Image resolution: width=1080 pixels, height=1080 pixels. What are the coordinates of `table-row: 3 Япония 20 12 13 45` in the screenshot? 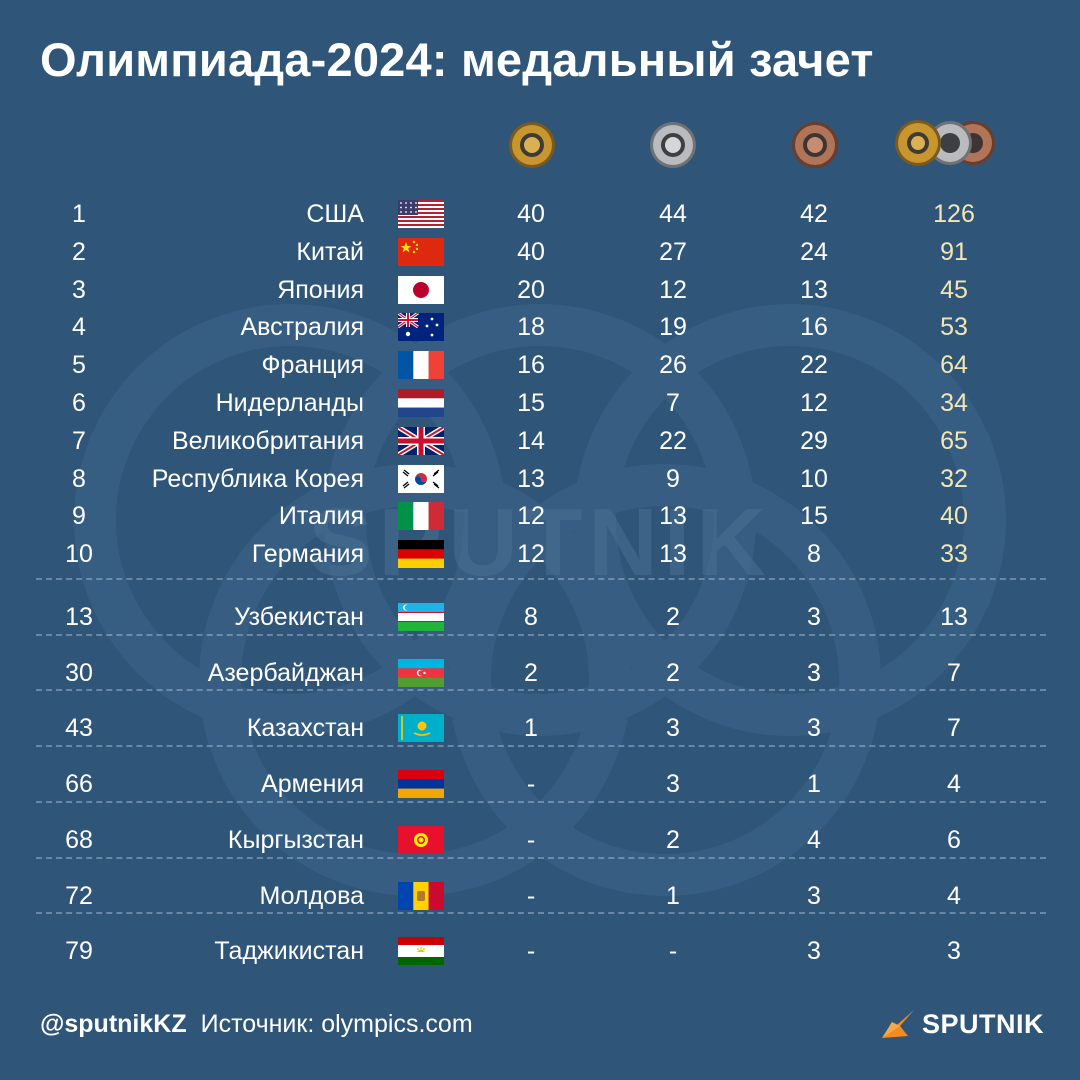 It's located at (540, 290).